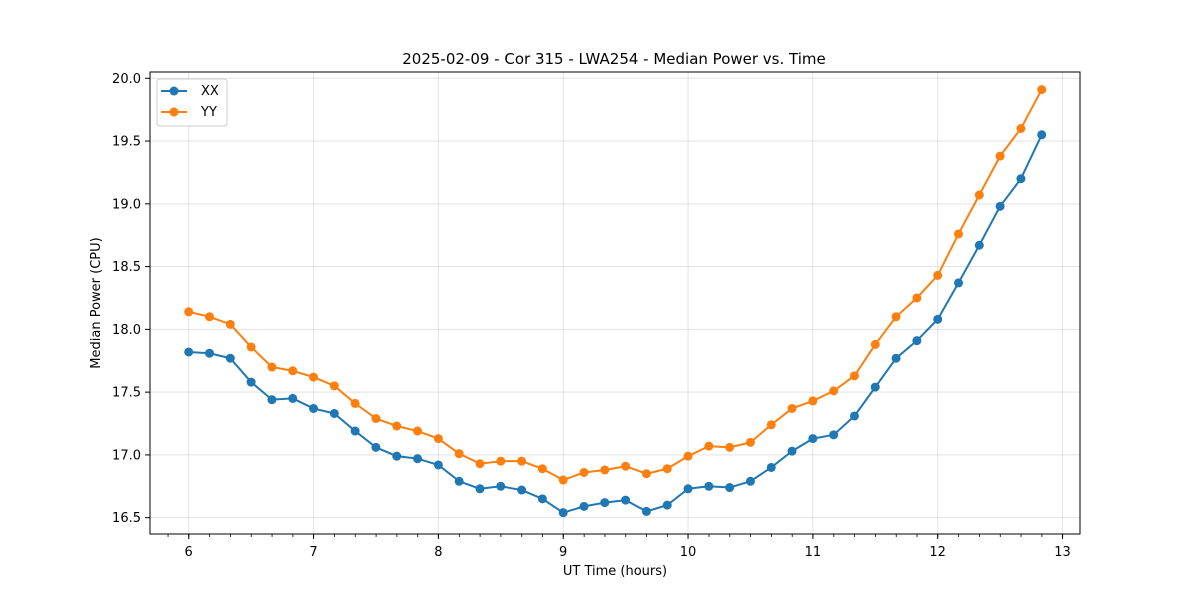 This screenshot has height=600, width=1200. Describe the element at coordinates (126, 267) in the screenshot. I see `y-tick-label: 18.5` at that location.